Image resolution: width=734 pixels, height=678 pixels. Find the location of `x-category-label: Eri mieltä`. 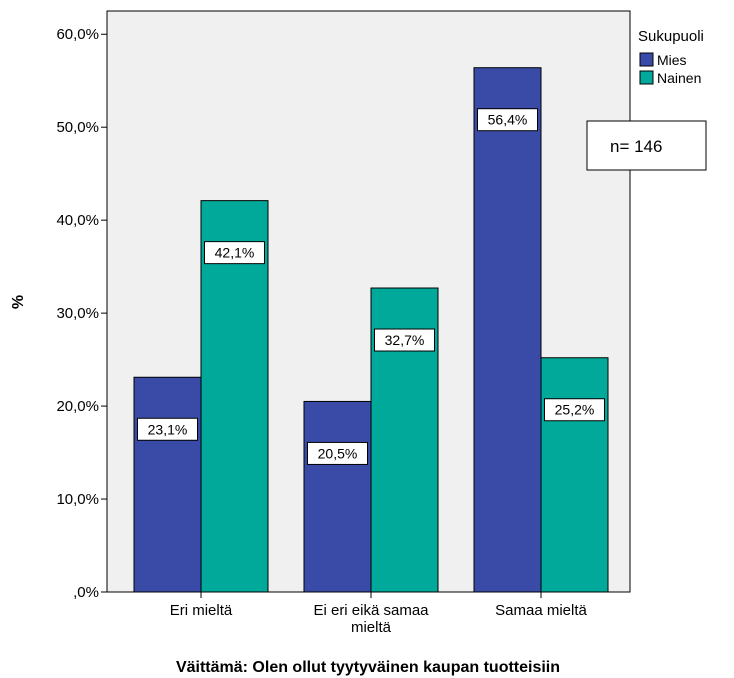

x-category-label: Eri mieltä is located at coordinates (201, 610).